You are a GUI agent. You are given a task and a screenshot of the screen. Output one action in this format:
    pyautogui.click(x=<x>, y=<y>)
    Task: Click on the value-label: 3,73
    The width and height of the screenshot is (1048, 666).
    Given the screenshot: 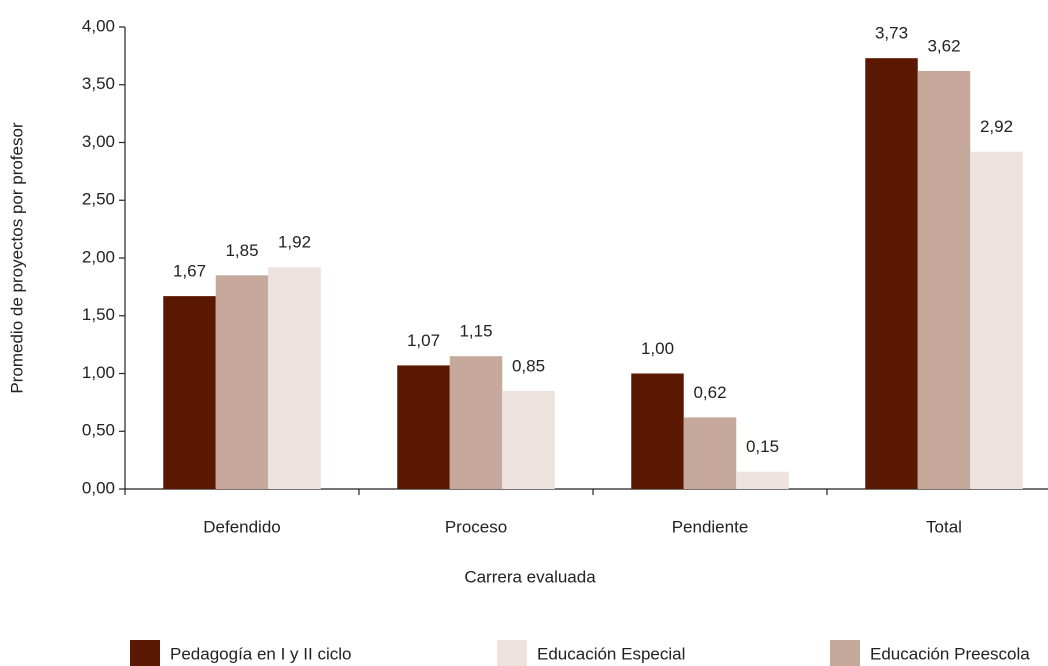 What is the action you would take?
    pyautogui.click(x=891, y=33)
    